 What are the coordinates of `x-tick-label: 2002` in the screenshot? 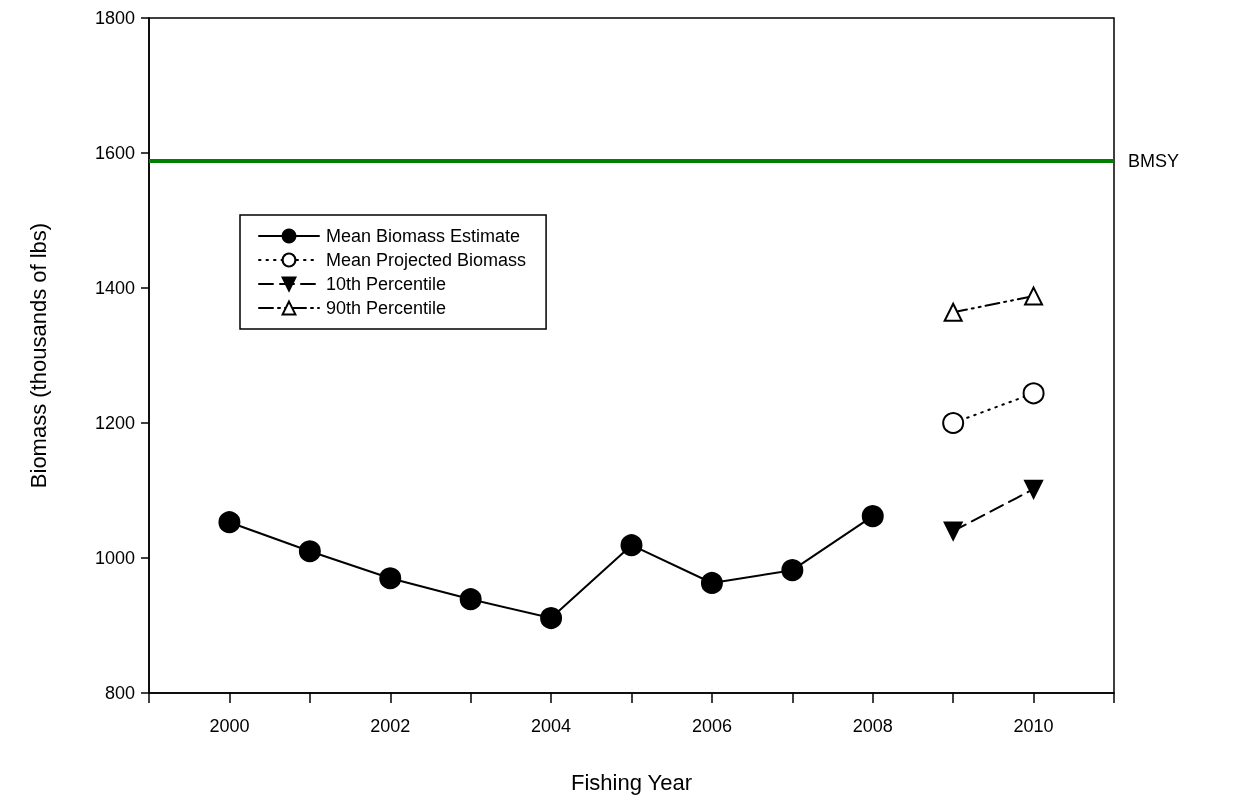 It's located at (390, 726).